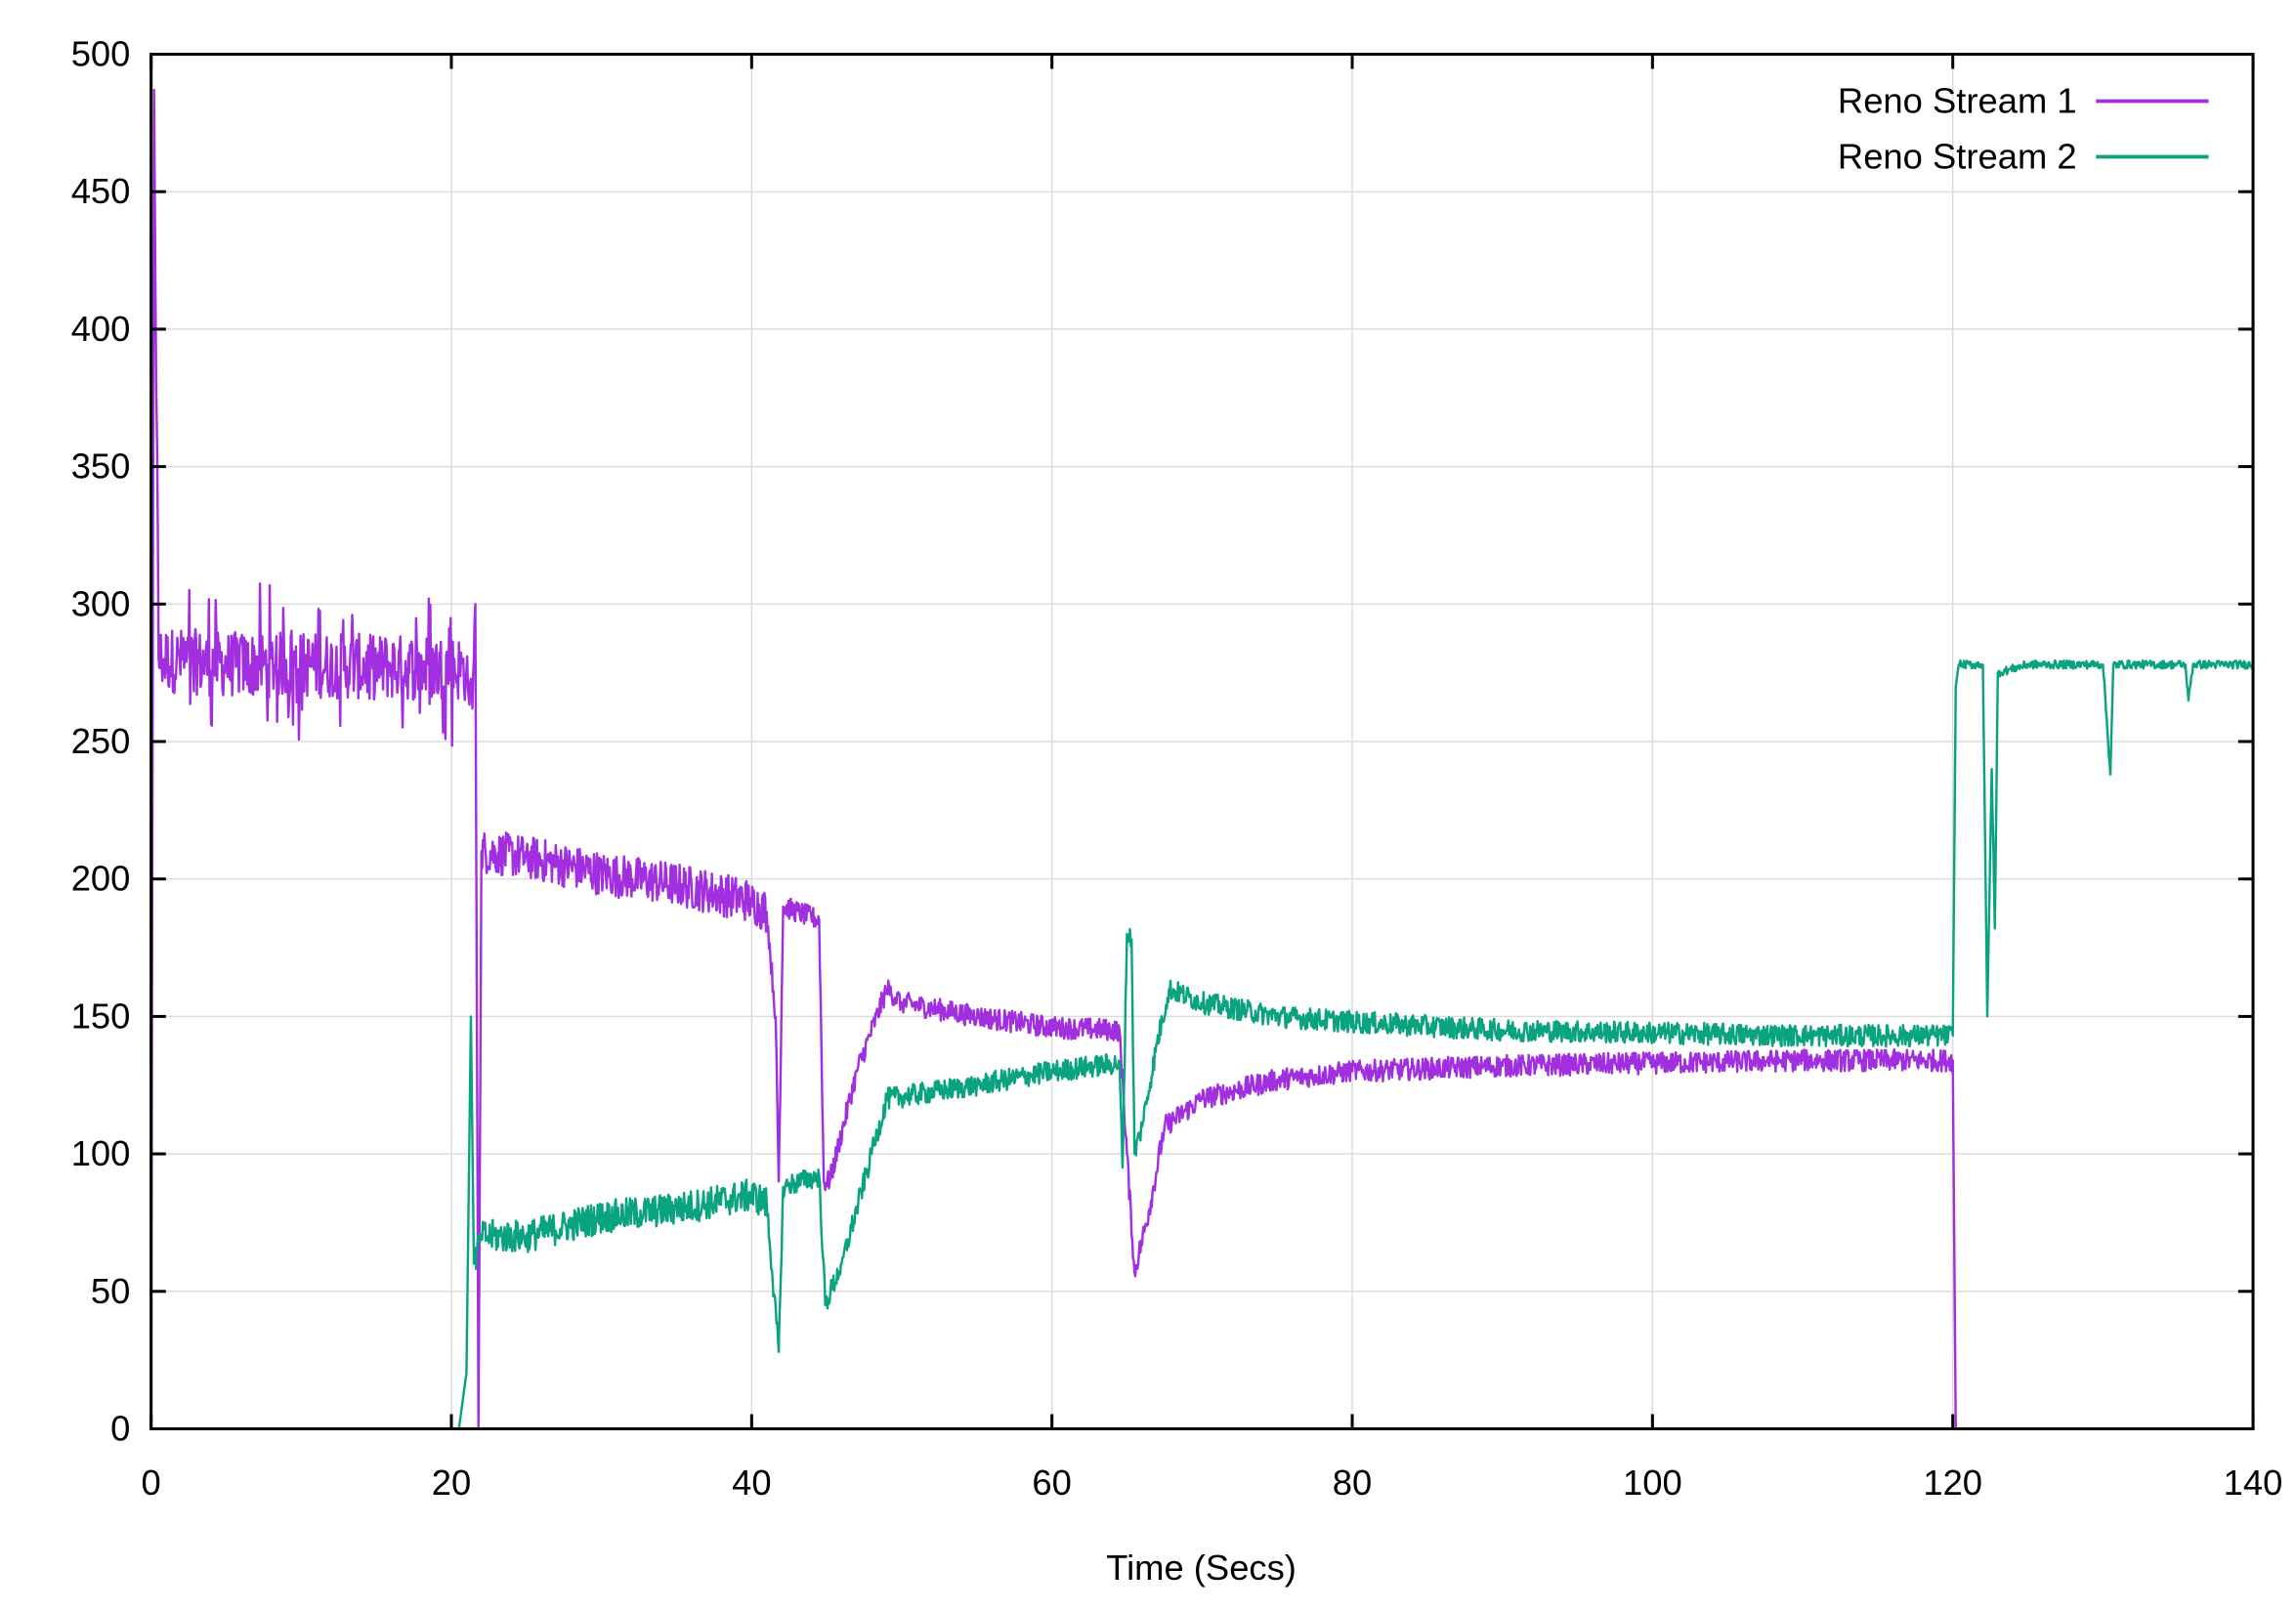 The height and width of the screenshot is (1612, 2296). What do you see at coordinates (1958, 101) in the screenshot?
I see `legend-label-stream-1: Reno Stream 1` at bounding box center [1958, 101].